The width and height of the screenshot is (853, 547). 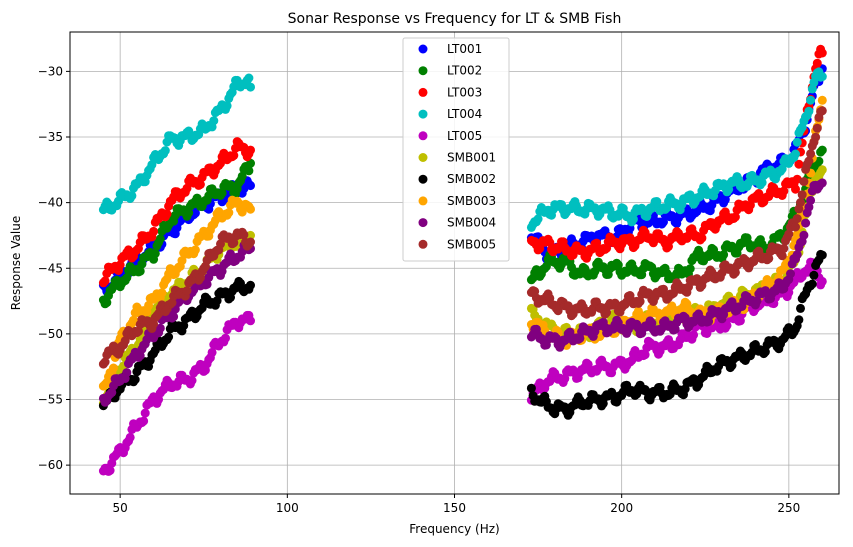 What do you see at coordinates (50, 203) in the screenshot?
I see `y-tick-label: −40` at bounding box center [50, 203].